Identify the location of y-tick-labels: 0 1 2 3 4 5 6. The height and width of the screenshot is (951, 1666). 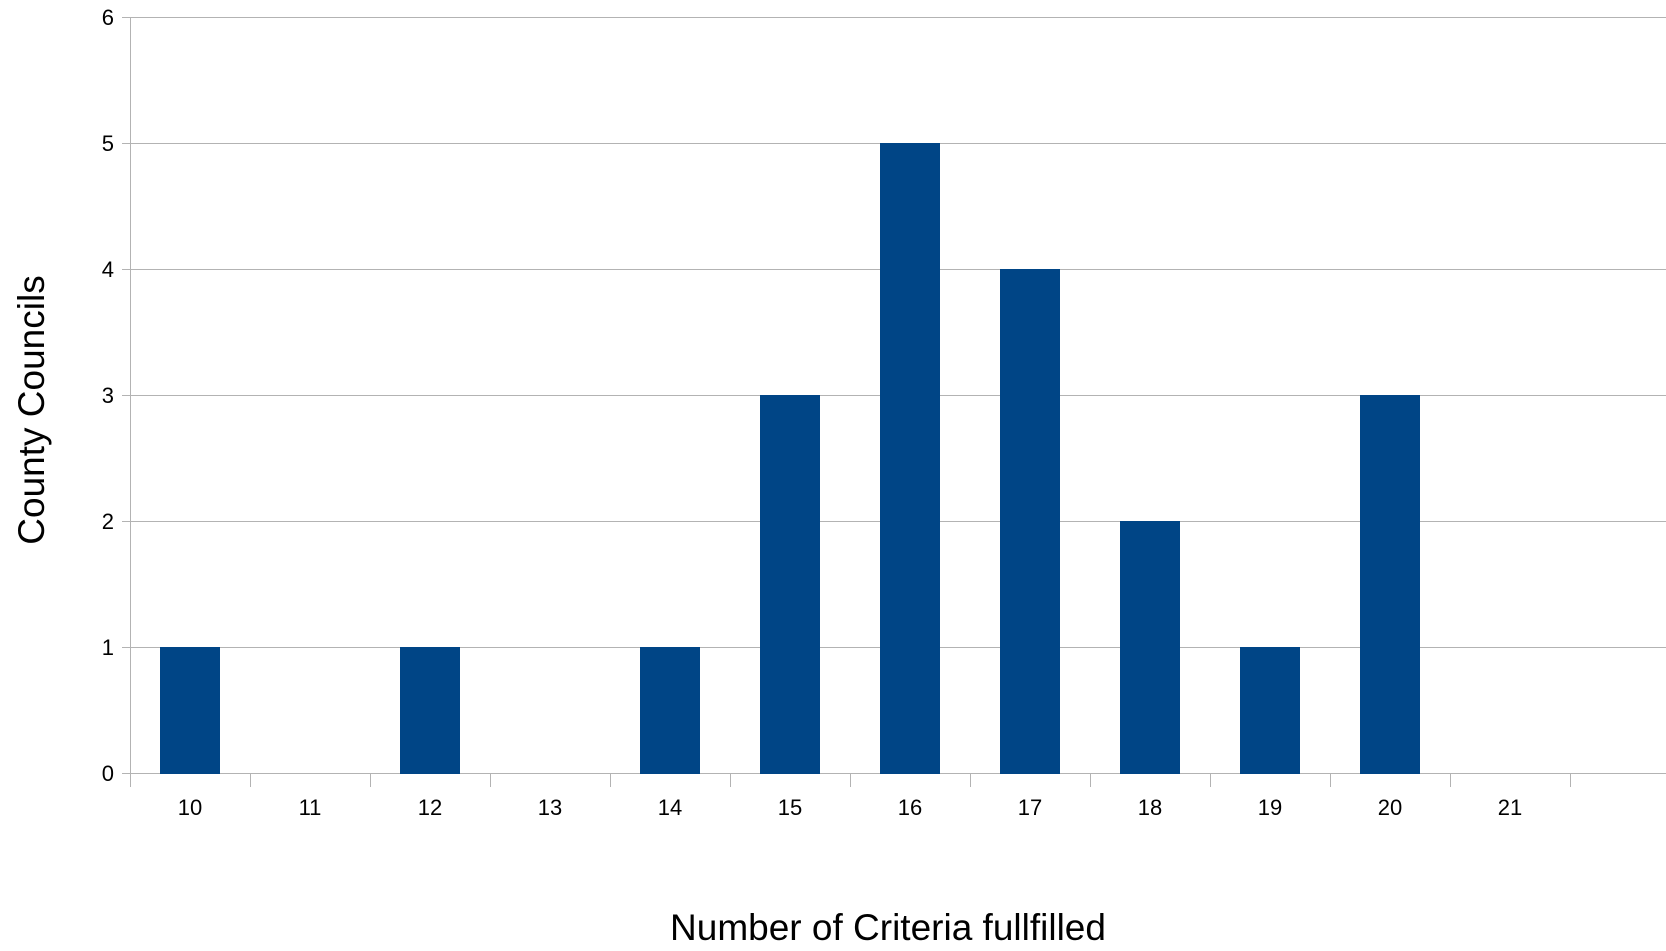
(108, 395).